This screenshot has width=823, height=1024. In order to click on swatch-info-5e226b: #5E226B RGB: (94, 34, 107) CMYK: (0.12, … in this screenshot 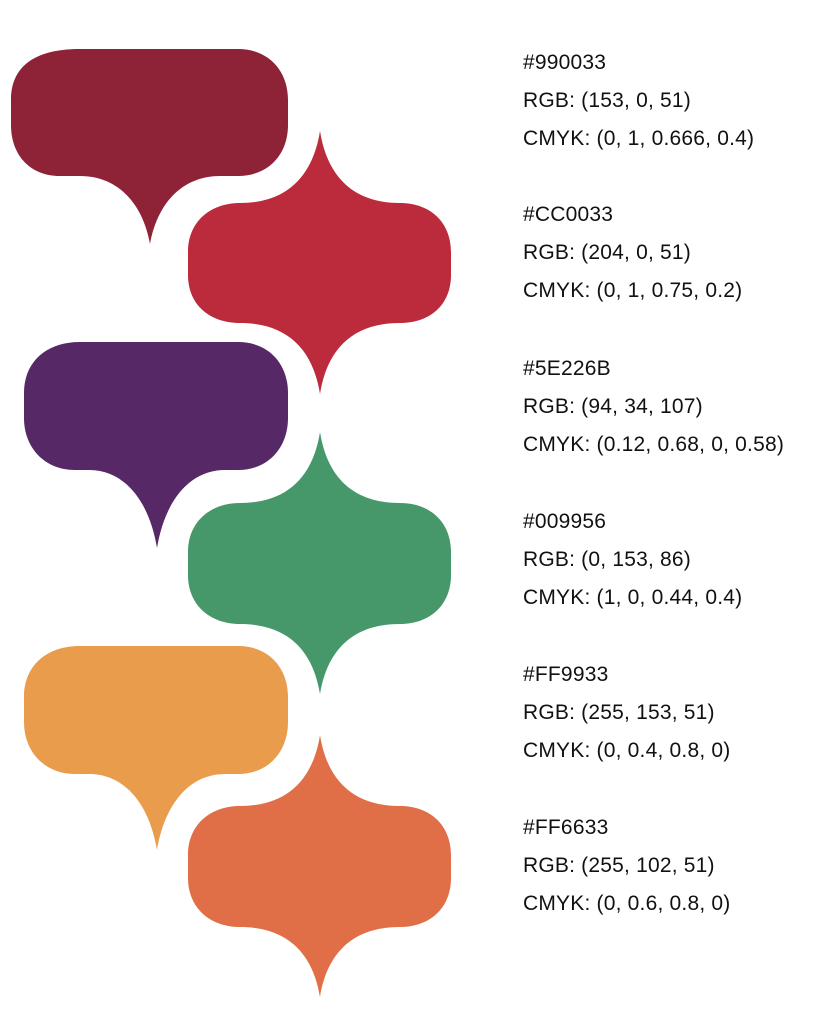, I will do `click(653, 407)`.